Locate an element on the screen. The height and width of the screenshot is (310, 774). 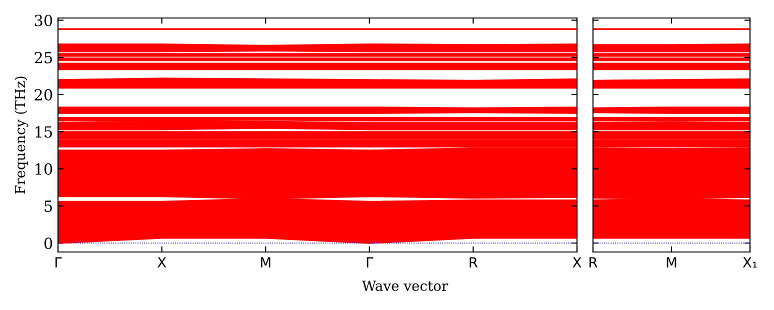
y-tick-label: 30 is located at coordinates (43, 20).